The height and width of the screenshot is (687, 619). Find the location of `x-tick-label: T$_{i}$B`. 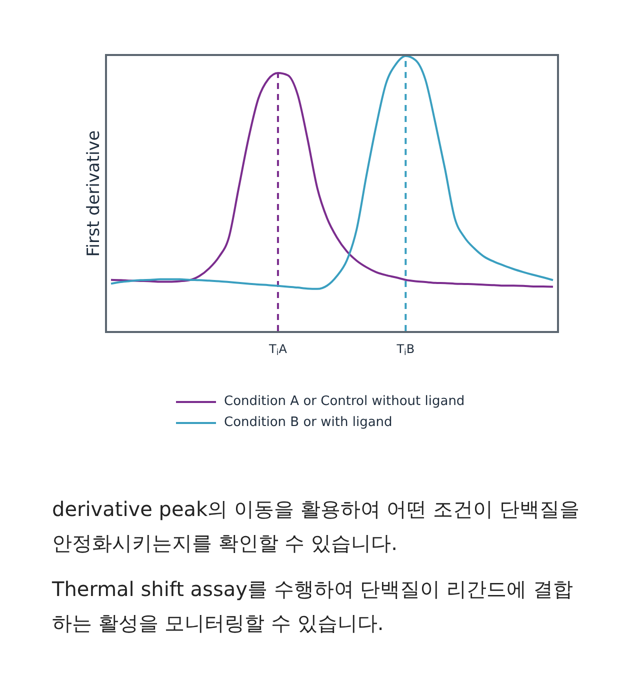

x-tick-label: T$_{i}$B is located at coordinates (405, 350).